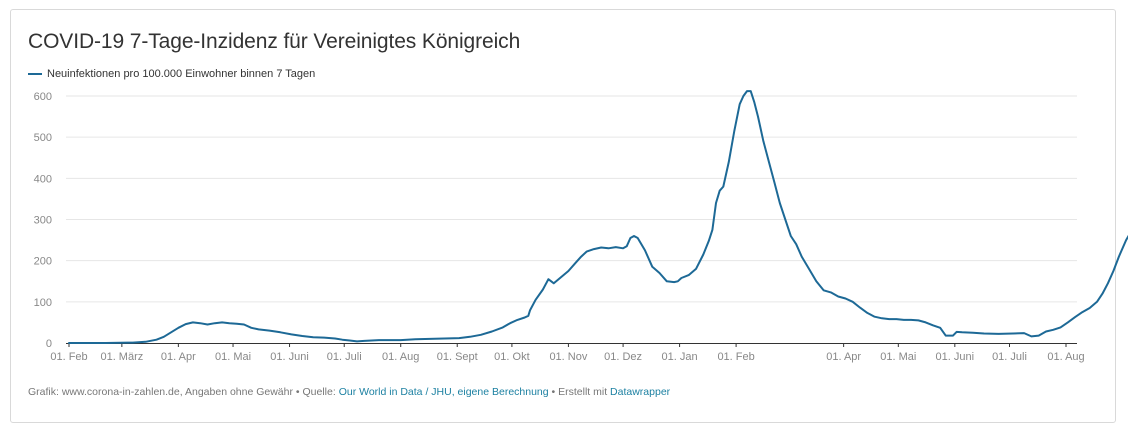  I want to click on footer-middle: • Erstellt mit, so click(579, 392).